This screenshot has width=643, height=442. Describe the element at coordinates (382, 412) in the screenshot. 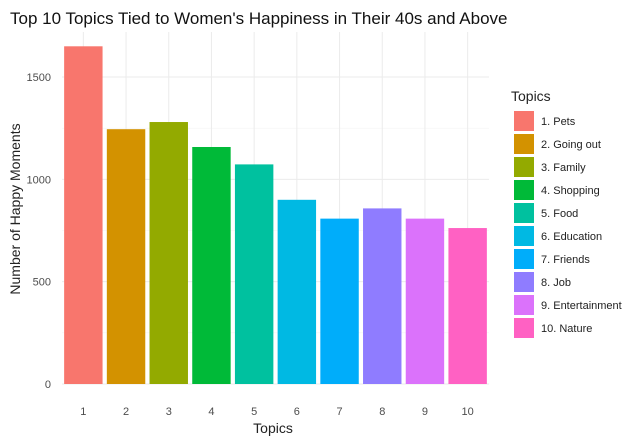

I see `x-tick-label: 8` at that location.